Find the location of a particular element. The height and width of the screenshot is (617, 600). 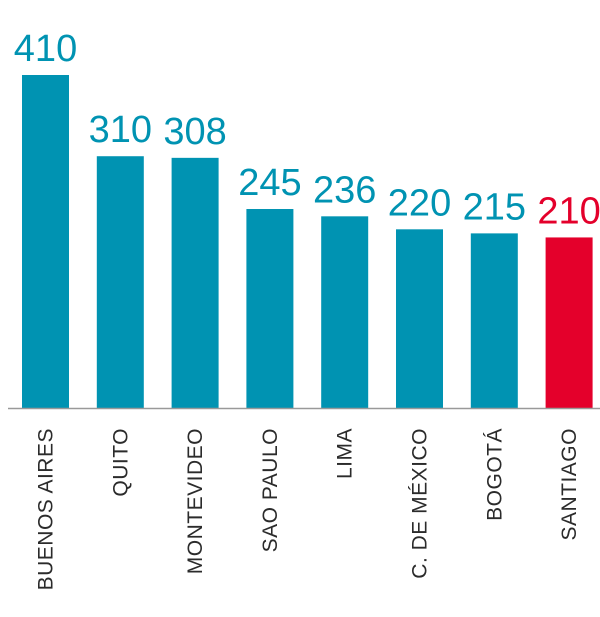

value-label-buenos-aires: 410 is located at coordinates (45, 49).